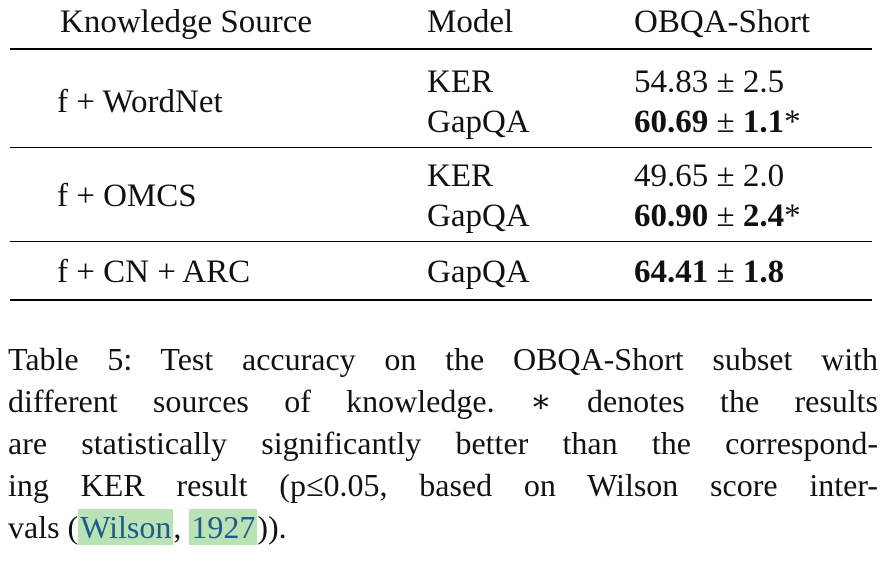 The image size is (890, 584). I want to click on caption-line-5: vals (Wilson, 1927))., so click(147, 527).